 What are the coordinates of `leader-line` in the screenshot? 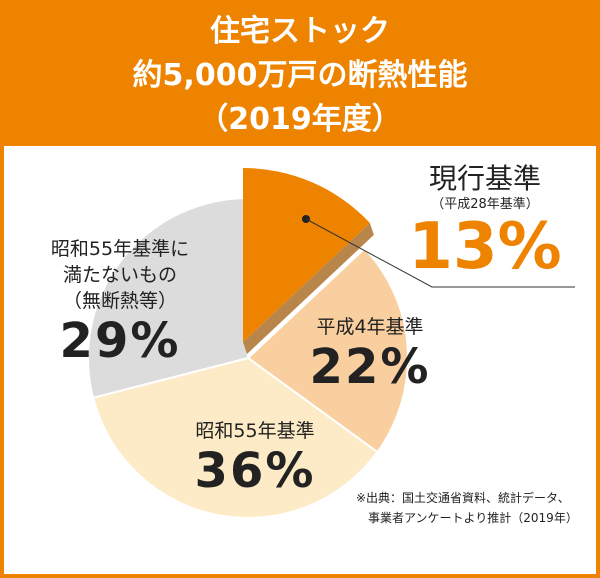 It's located at (440, 253).